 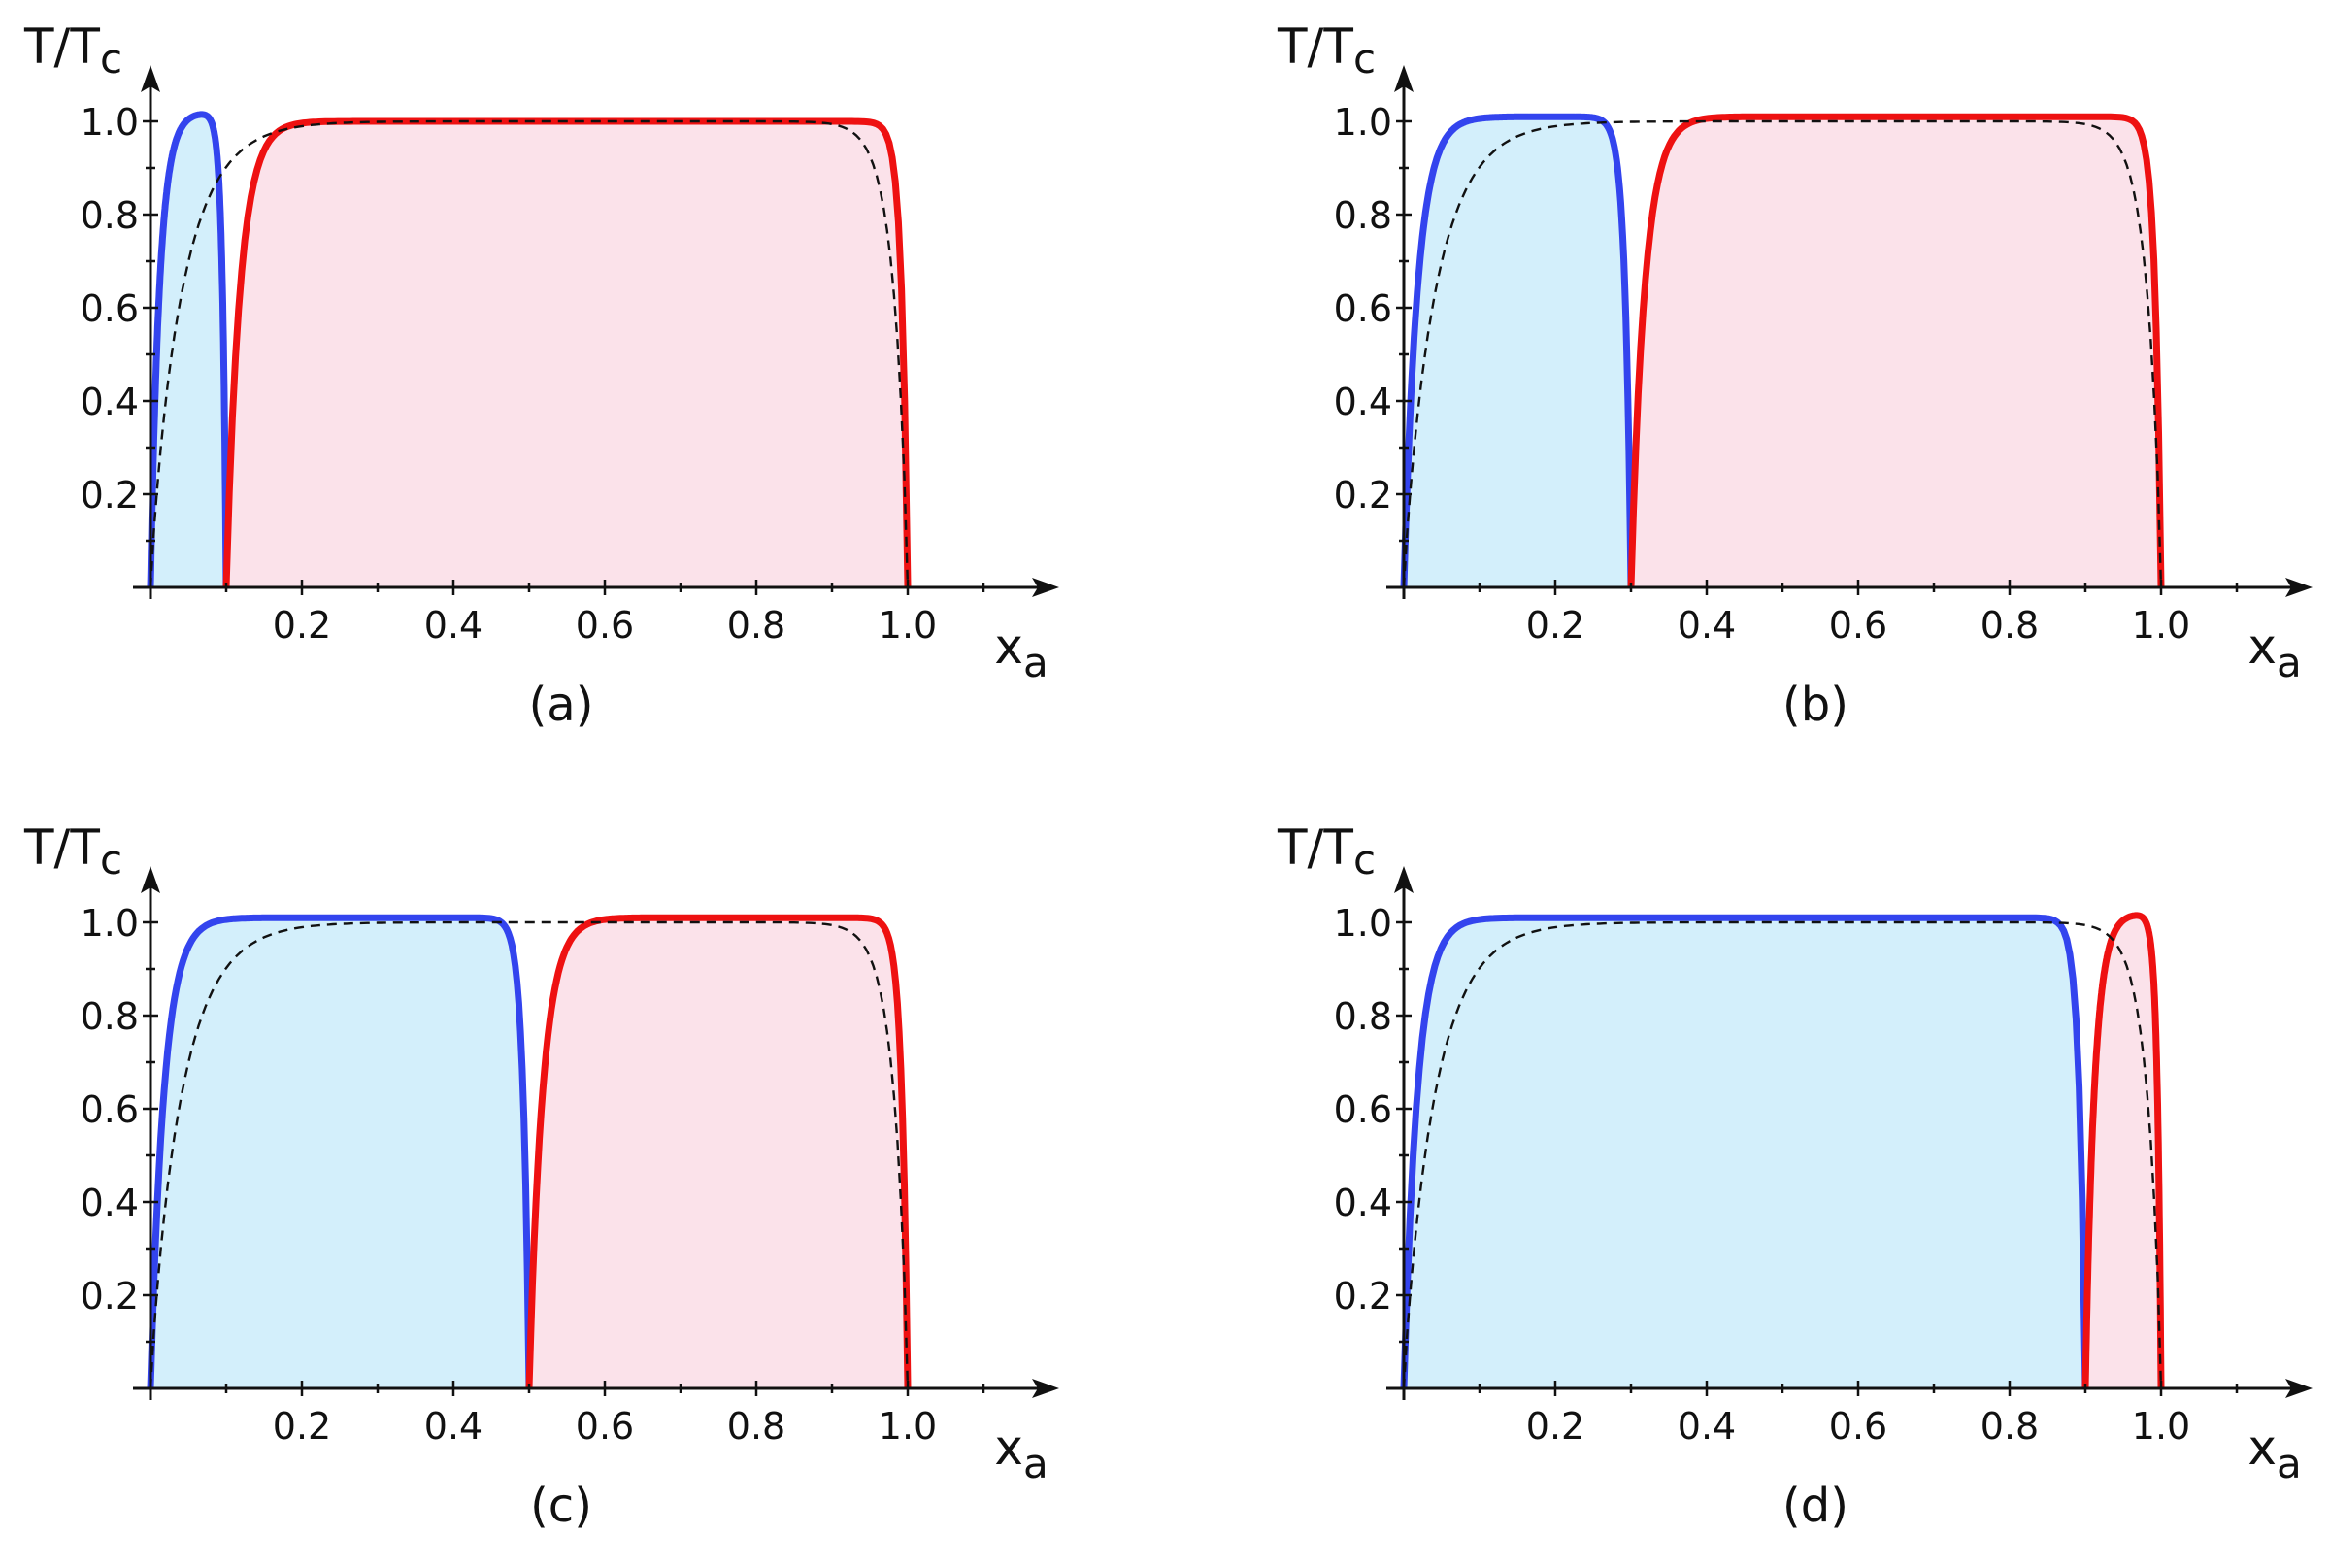 What do you see at coordinates (561, 1506) in the screenshot?
I see `panel-caption: (c)` at bounding box center [561, 1506].